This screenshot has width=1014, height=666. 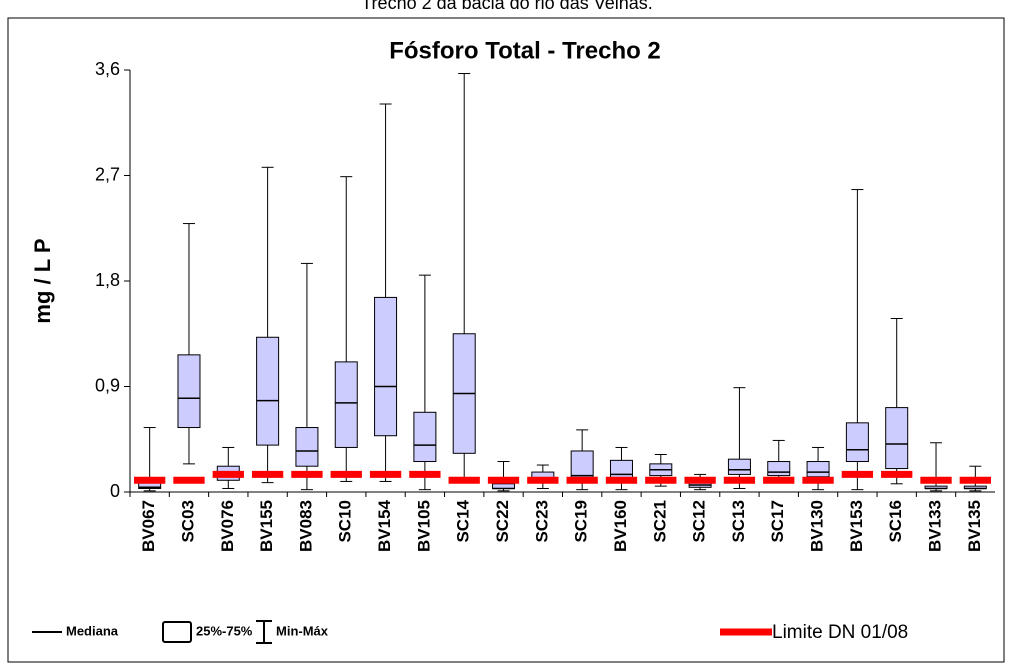 I want to click on legend-limit: Limite DN 01/08, so click(x=840, y=632).